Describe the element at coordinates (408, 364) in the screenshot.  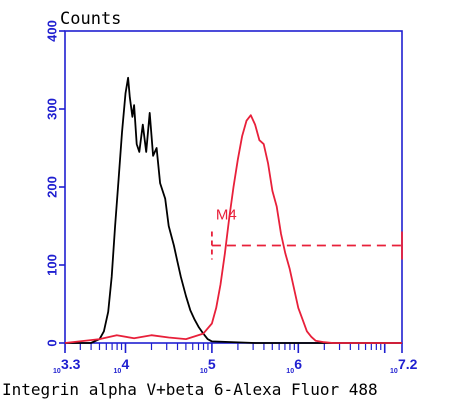
I see `x-tick-exponent: 7.2` at that location.